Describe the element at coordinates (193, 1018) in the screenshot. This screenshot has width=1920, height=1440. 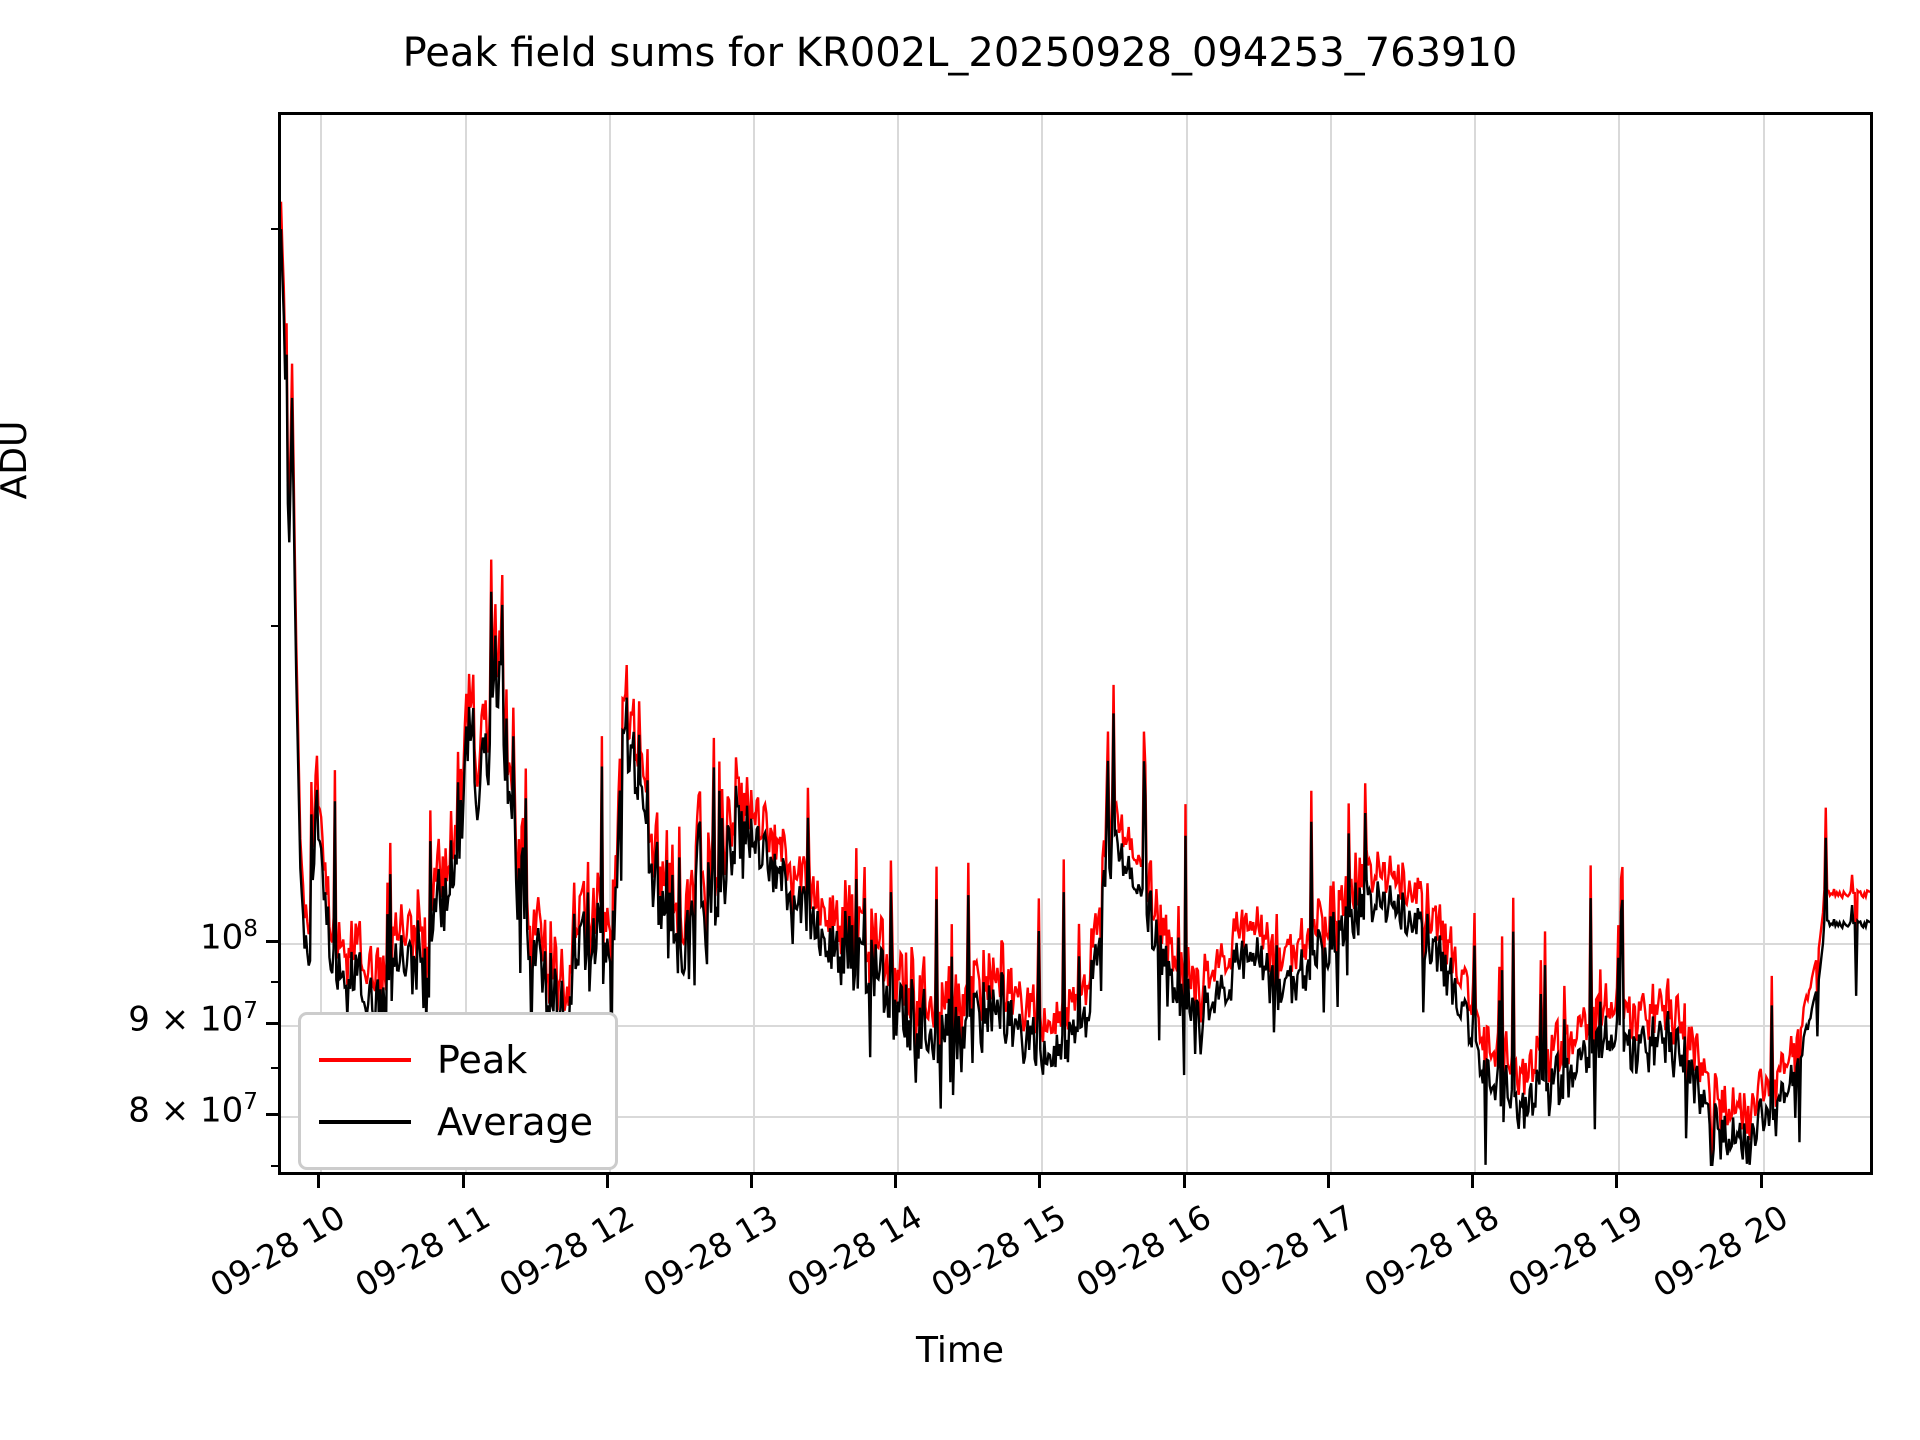
I see `y-tick-label: 9 × 107` at that location.